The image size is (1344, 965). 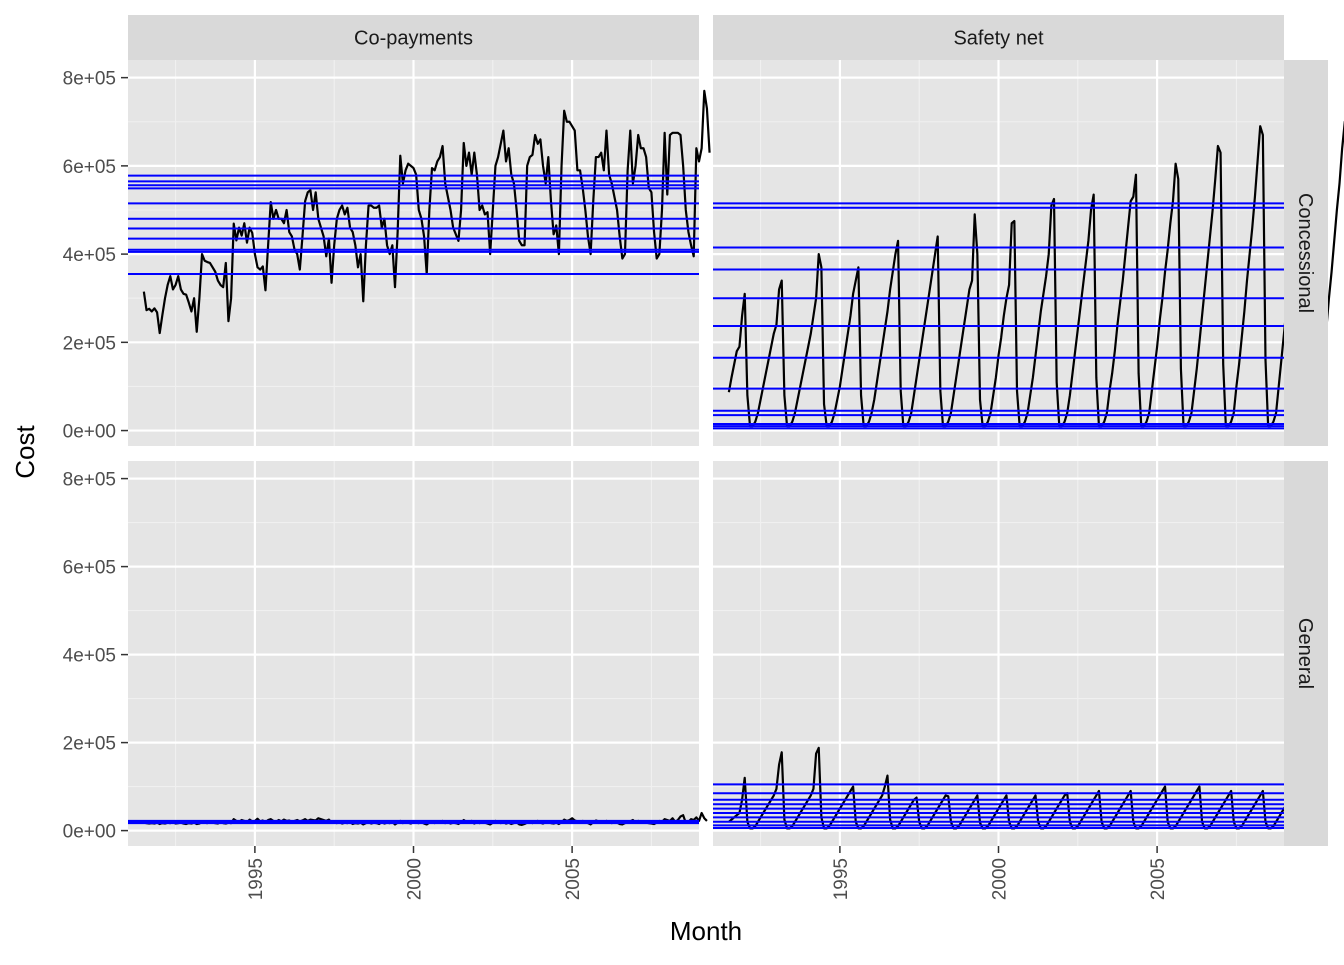 I want to click on strip-top-label: Co-payments, so click(x=413, y=39).